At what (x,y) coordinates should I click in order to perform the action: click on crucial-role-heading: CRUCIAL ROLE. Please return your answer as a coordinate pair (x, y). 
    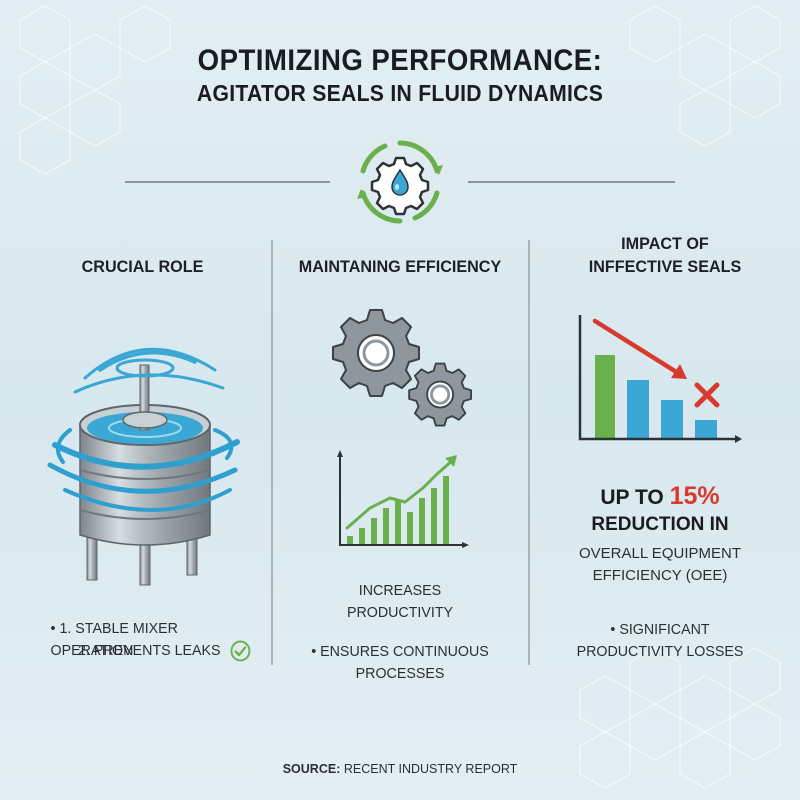
    Looking at the image, I should click on (142, 266).